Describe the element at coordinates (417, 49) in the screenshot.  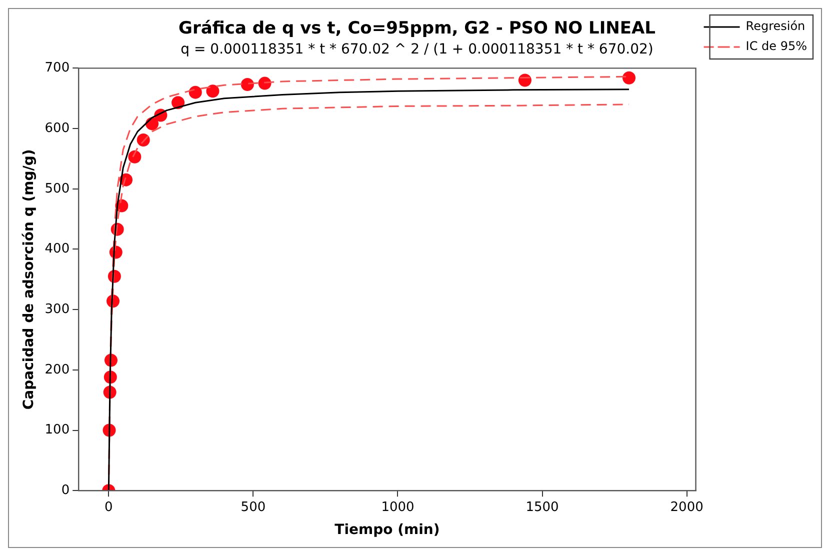
I see `chart-subtitle: q = 0.000118351 * t * 670.02 ^ 2 / (1 + 0.000118351 * t * 670.02)` at that location.